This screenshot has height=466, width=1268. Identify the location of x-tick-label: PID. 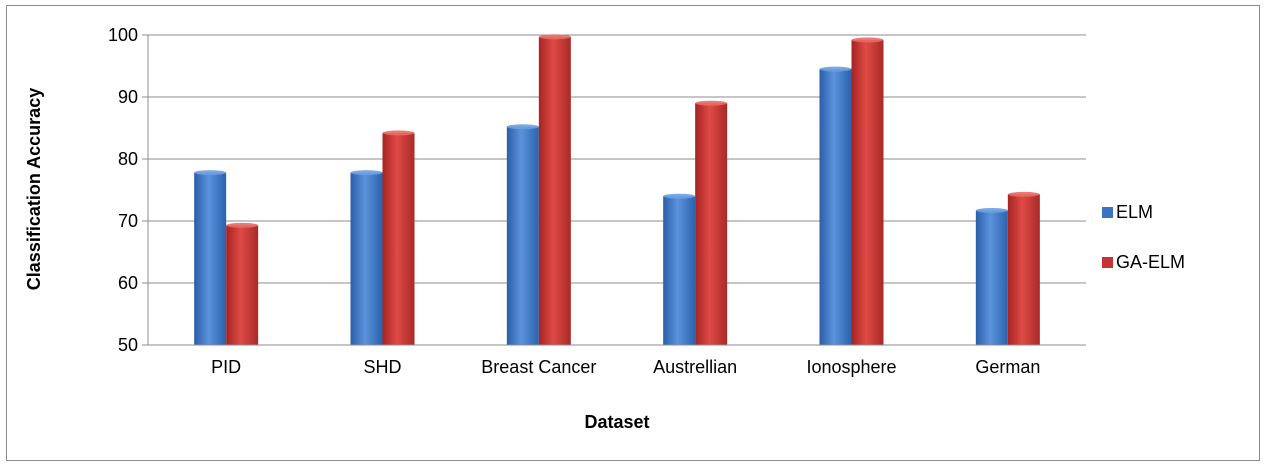
(226, 367).